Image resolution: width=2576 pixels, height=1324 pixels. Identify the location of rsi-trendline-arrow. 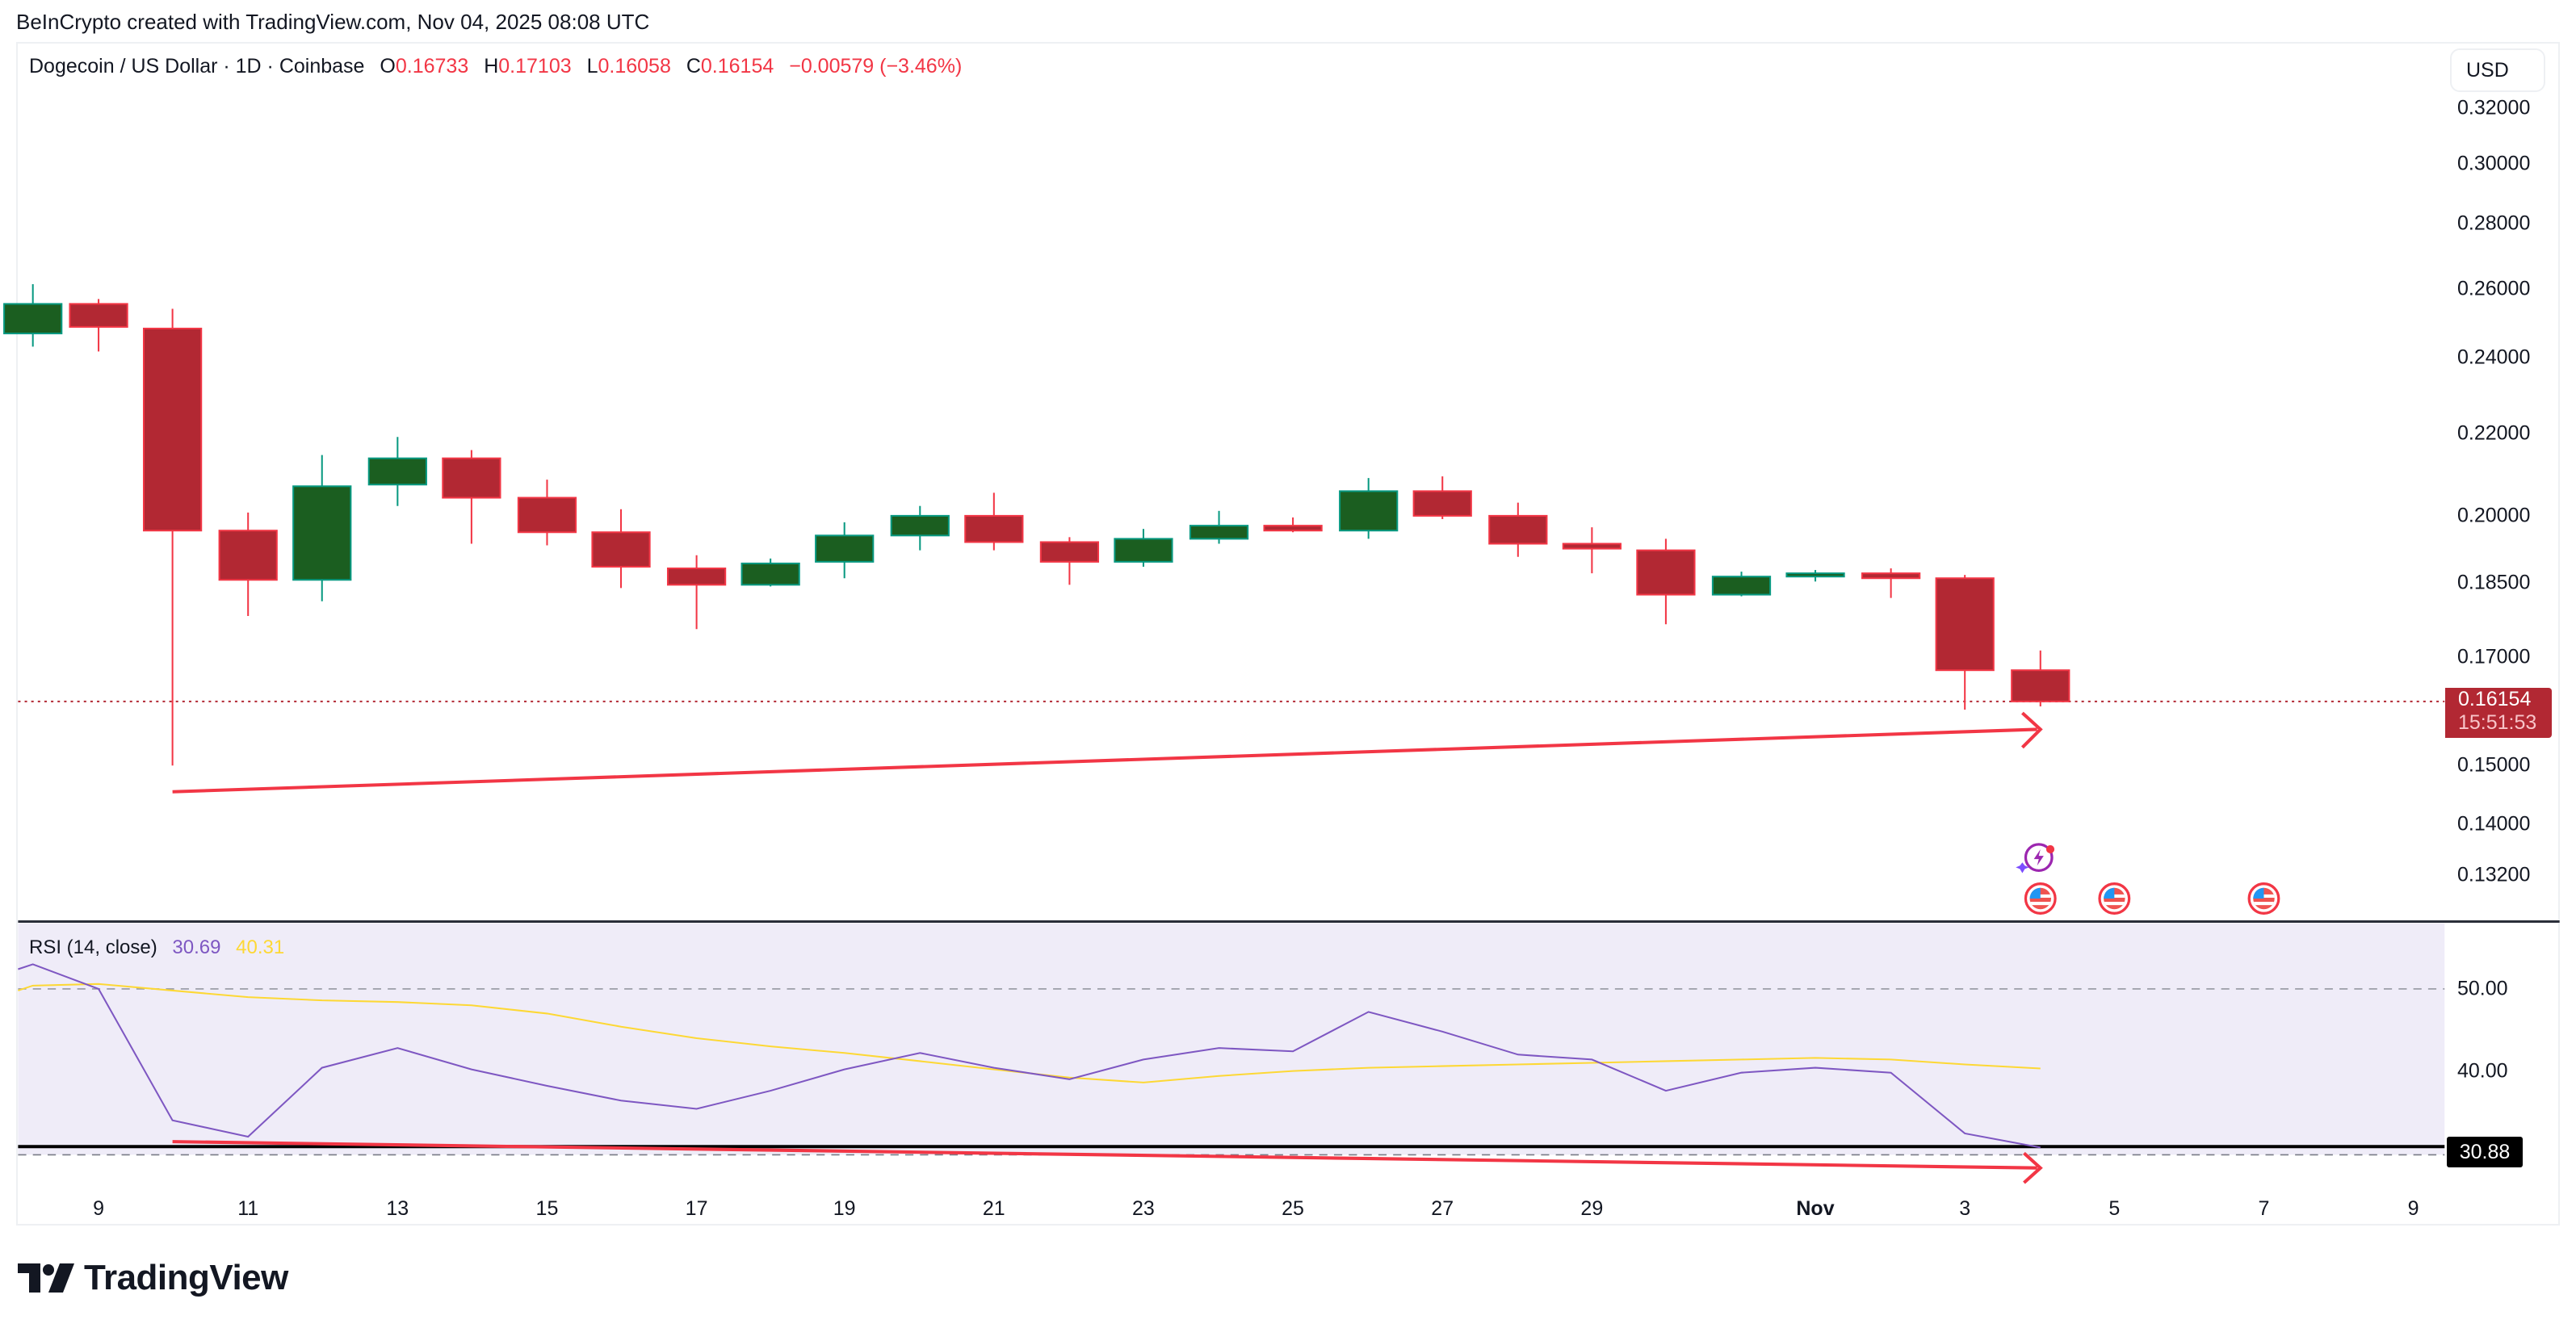
(1107, 1162).